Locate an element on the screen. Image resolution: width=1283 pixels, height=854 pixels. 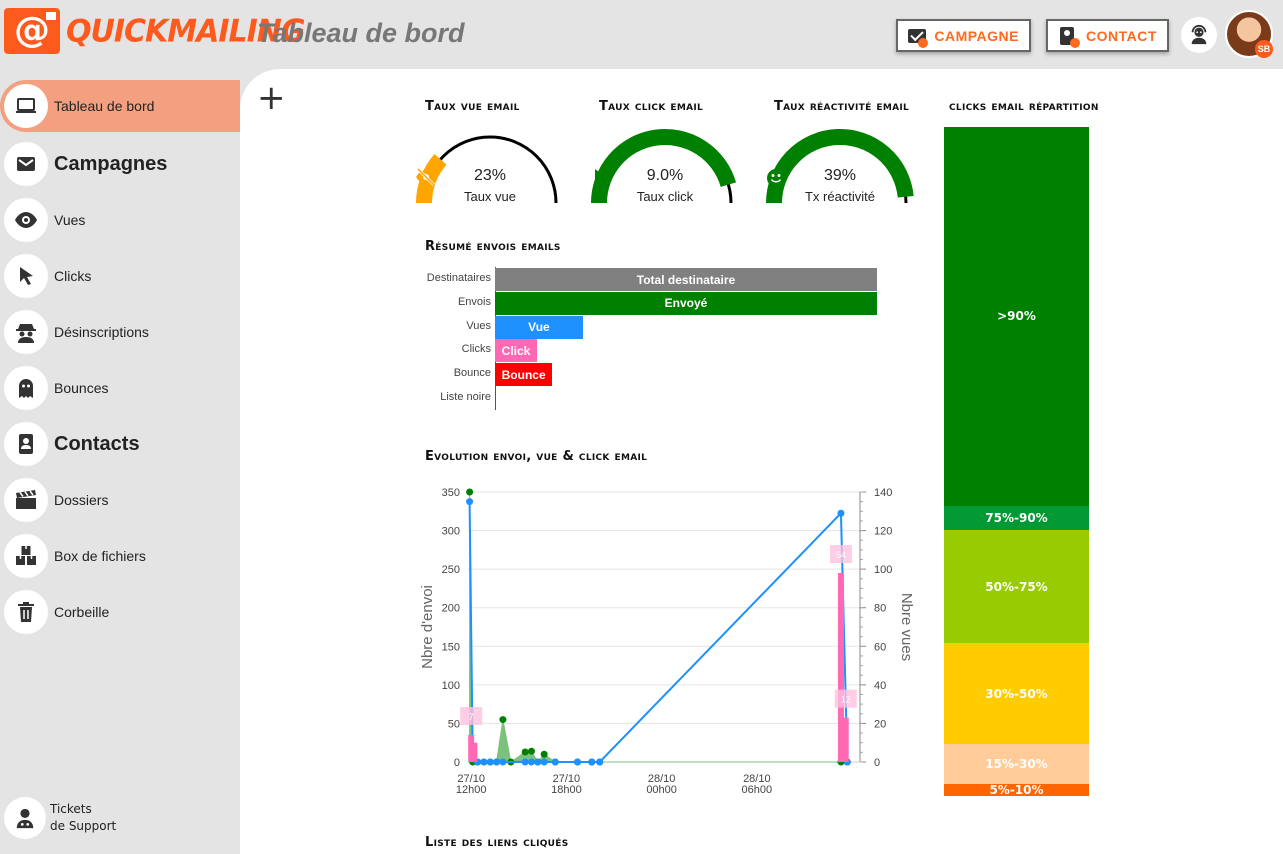
ticket-line-2: de Support is located at coordinates (83, 826).